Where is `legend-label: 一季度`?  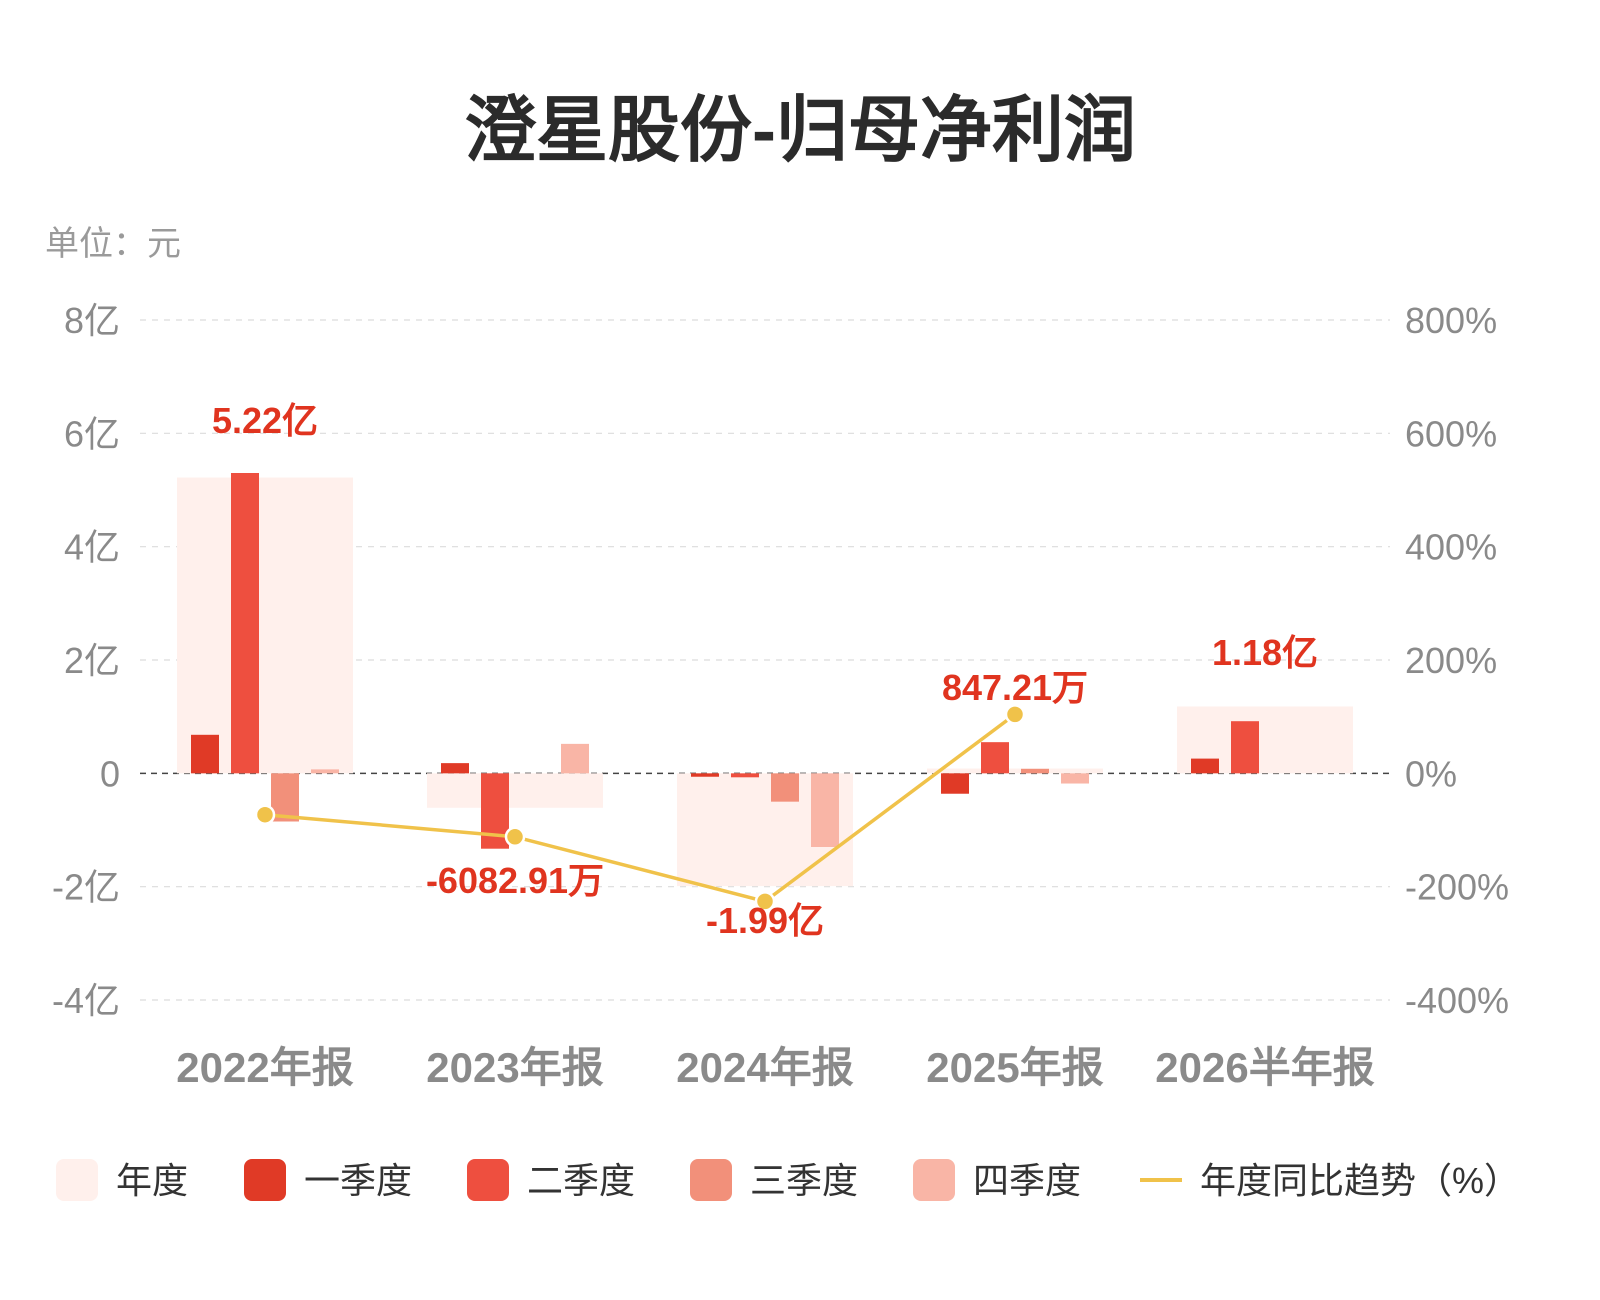 legend-label: 一季度 is located at coordinates (358, 1180).